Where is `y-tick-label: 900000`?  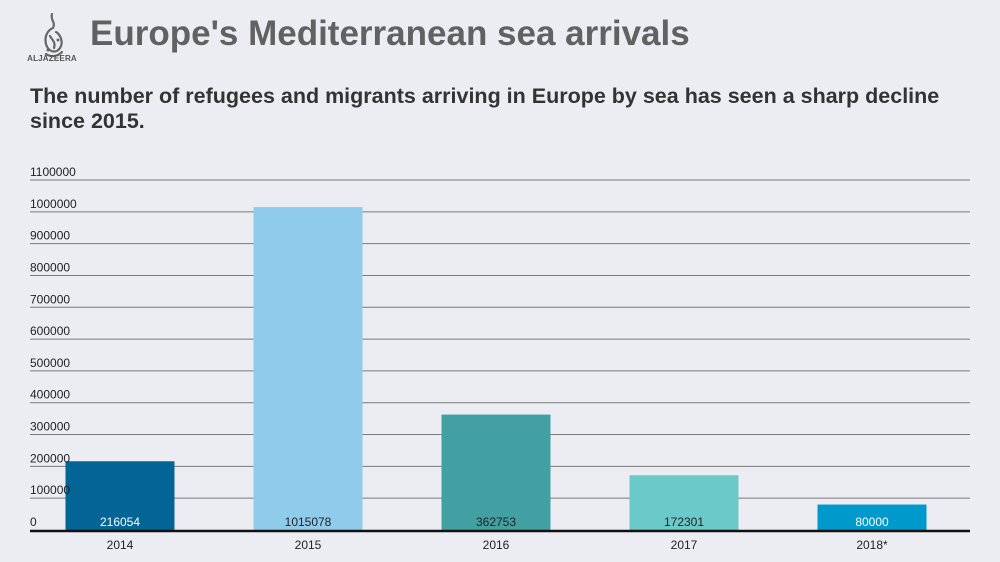
y-tick-label: 900000 is located at coordinates (50, 236).